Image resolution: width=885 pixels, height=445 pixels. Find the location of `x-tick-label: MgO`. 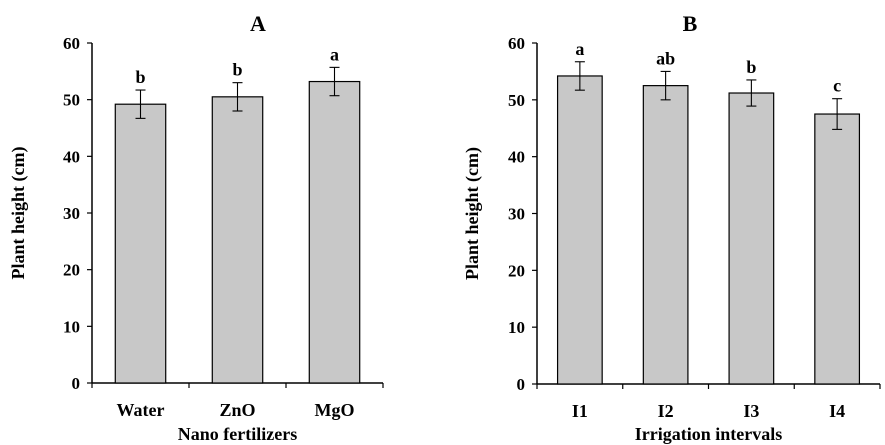

x-tick-label: MgO is located at coordinates (335, 410).